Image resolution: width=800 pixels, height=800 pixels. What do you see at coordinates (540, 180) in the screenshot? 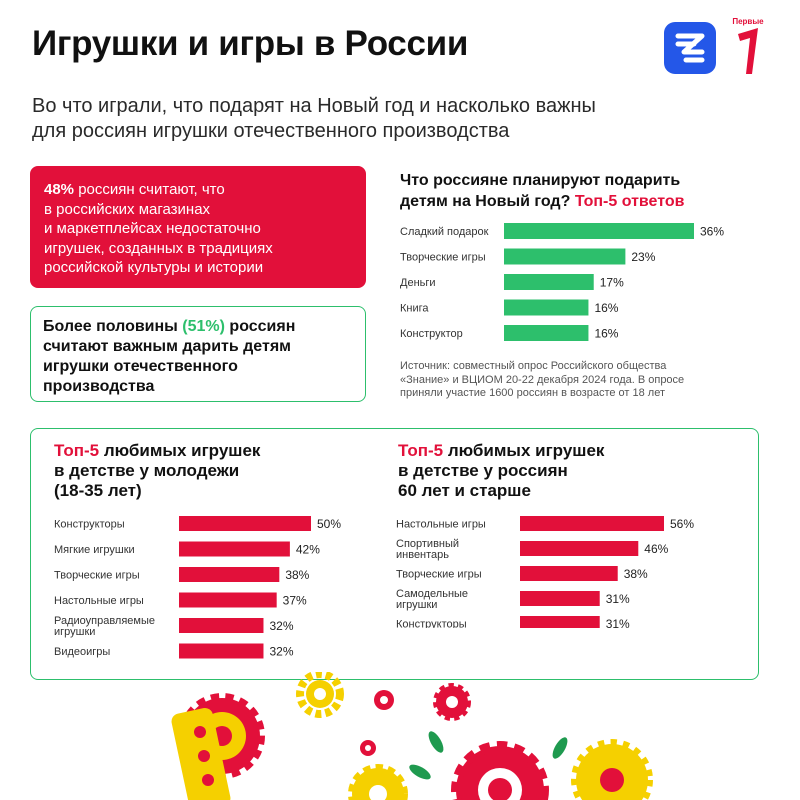
I see `title-line: Что россияне планируют подарить` at bounding box center [540, 180].